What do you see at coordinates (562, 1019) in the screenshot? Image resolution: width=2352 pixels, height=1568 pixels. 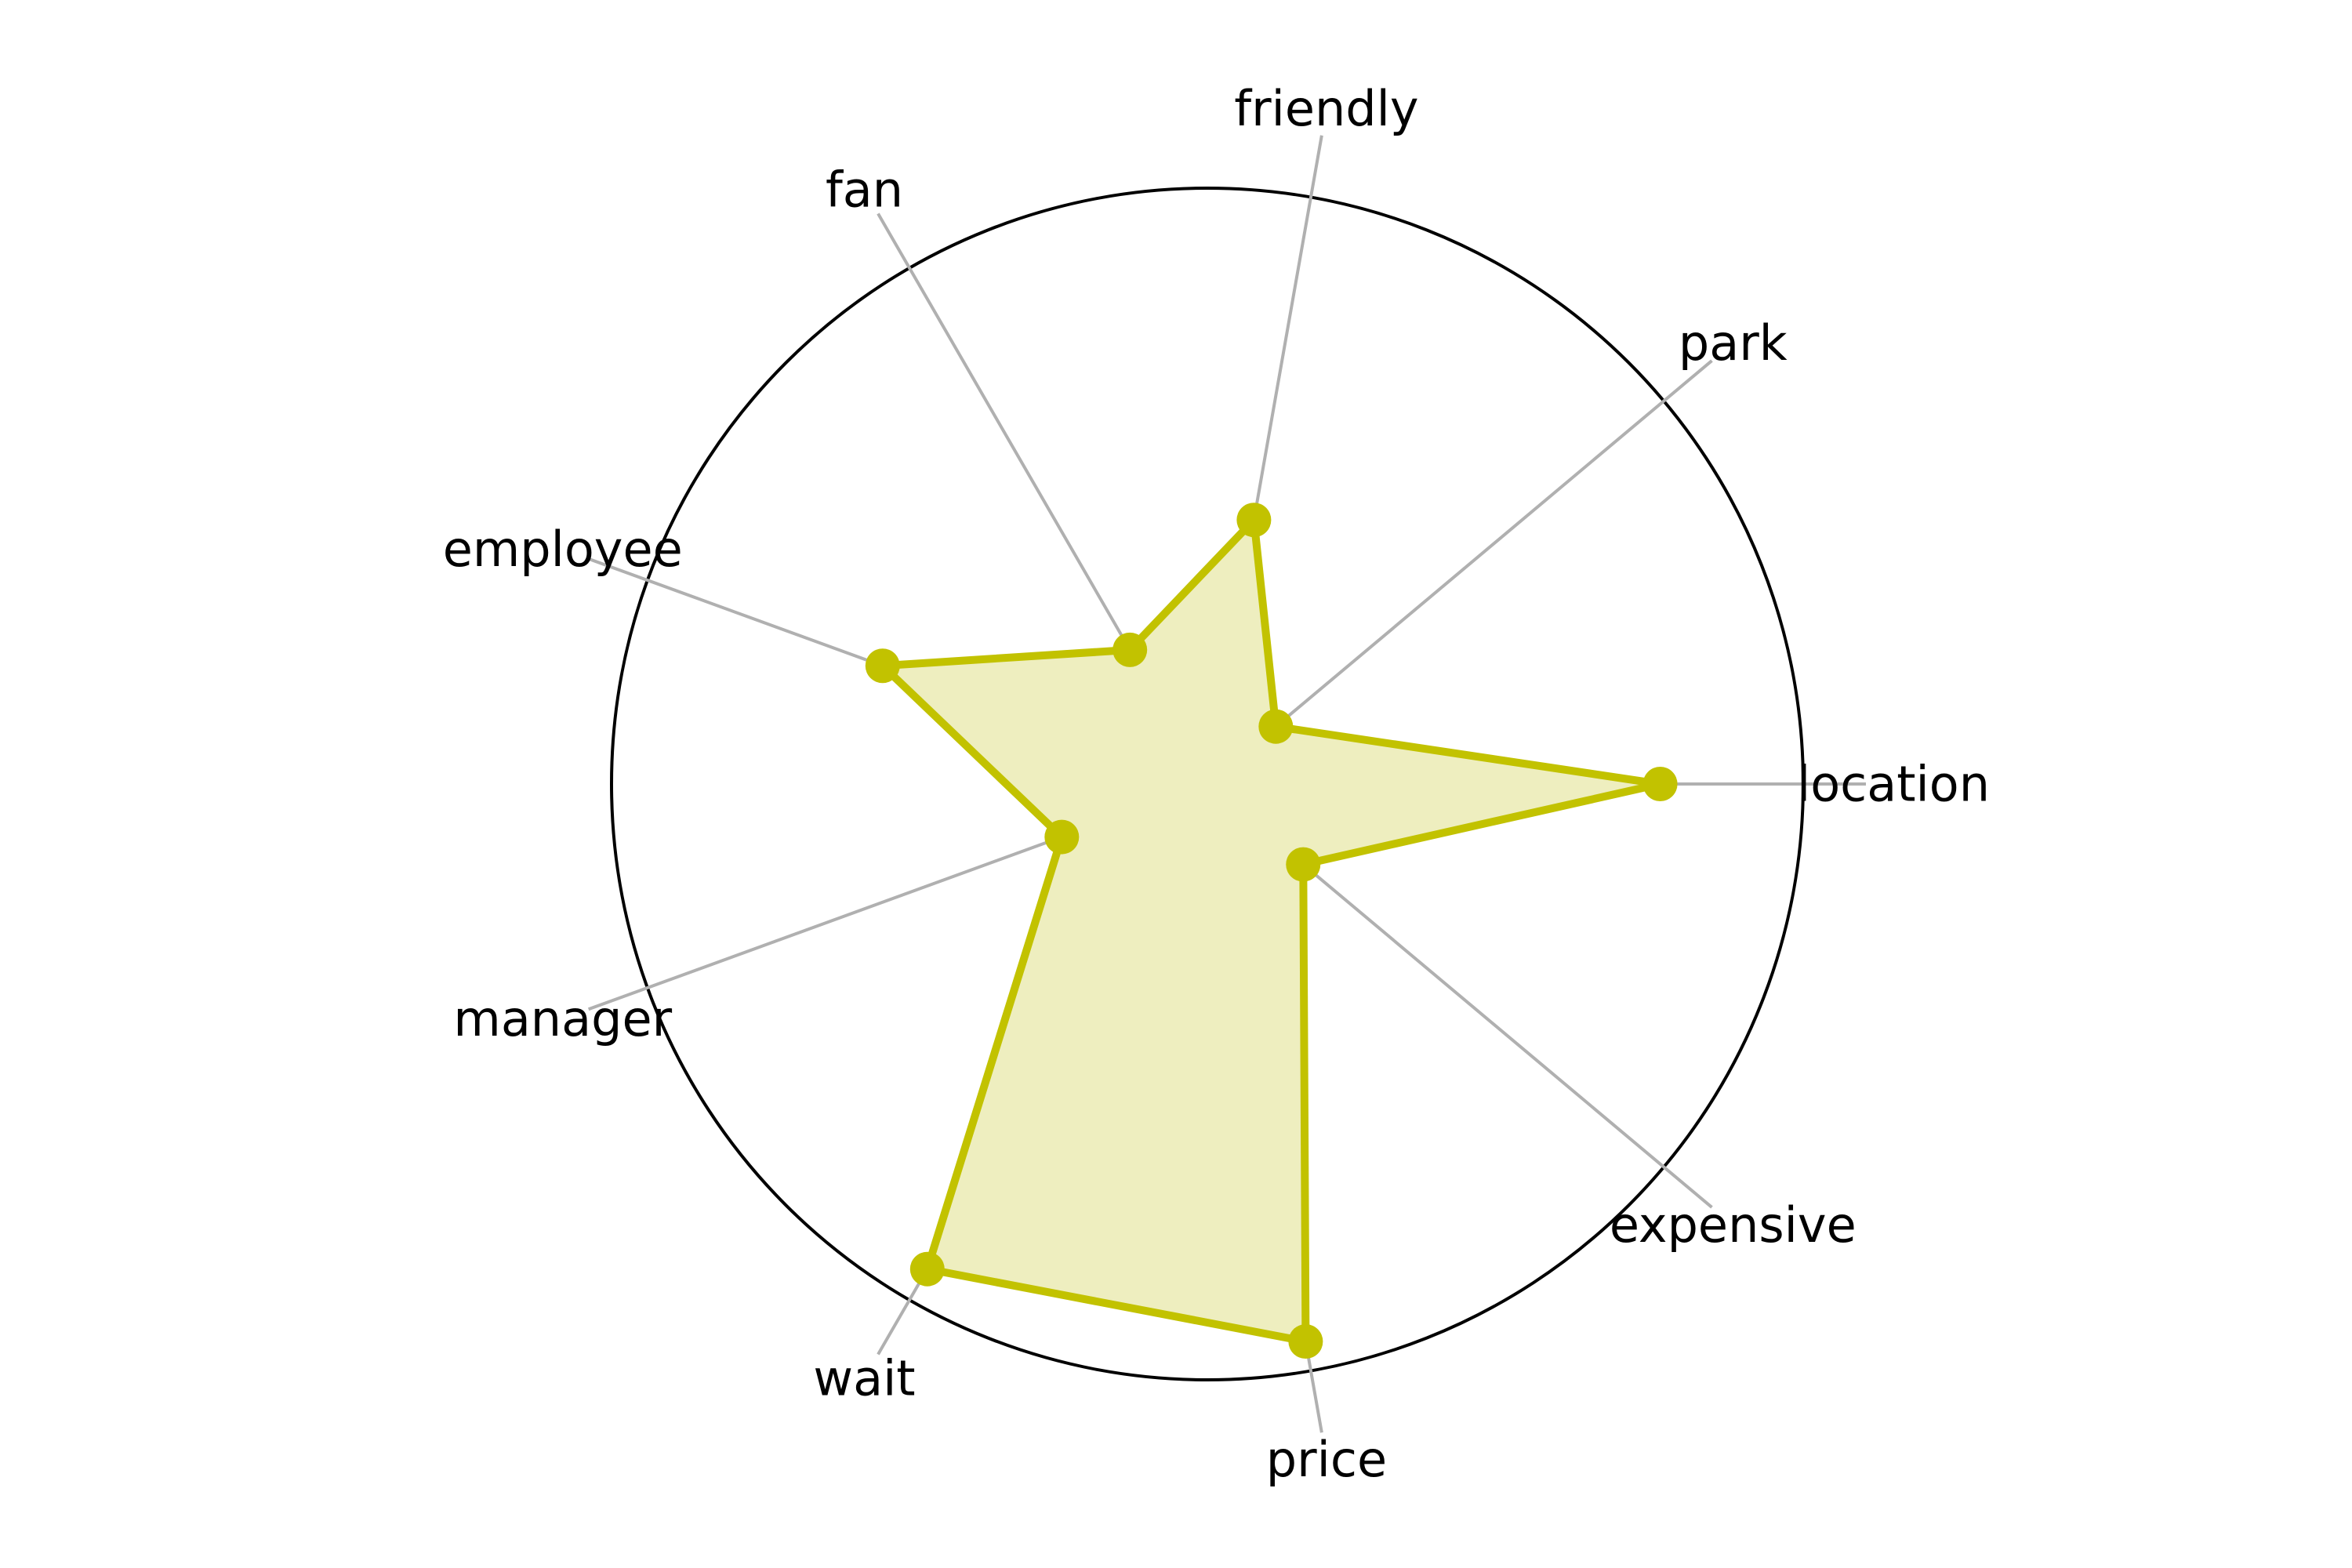 I see `axis-label-manager: manager` at bounding box center [562, 1019].